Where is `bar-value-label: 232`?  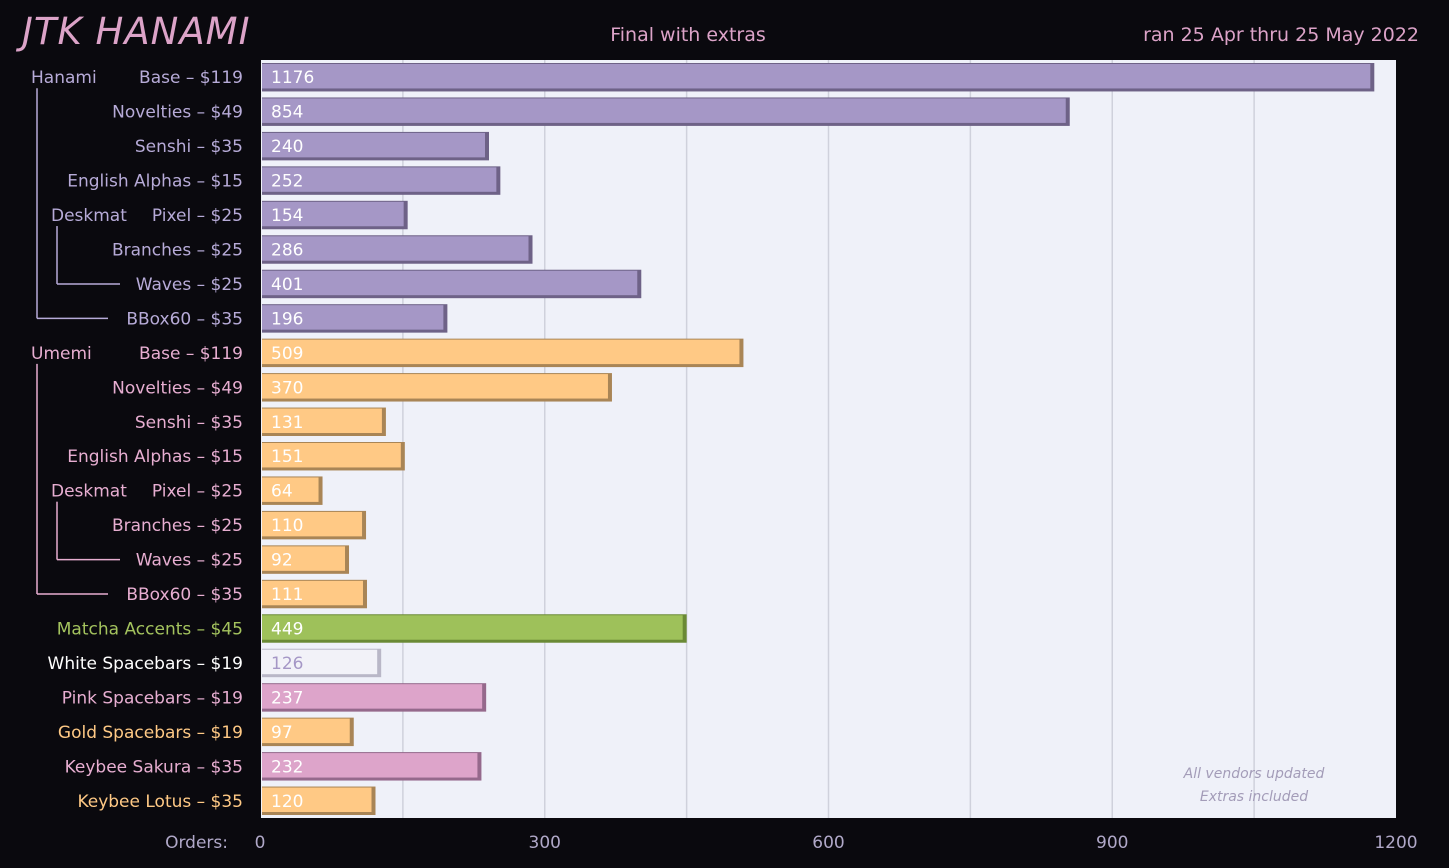 bar-value-label: 232 is located at coordinates (287, 767).